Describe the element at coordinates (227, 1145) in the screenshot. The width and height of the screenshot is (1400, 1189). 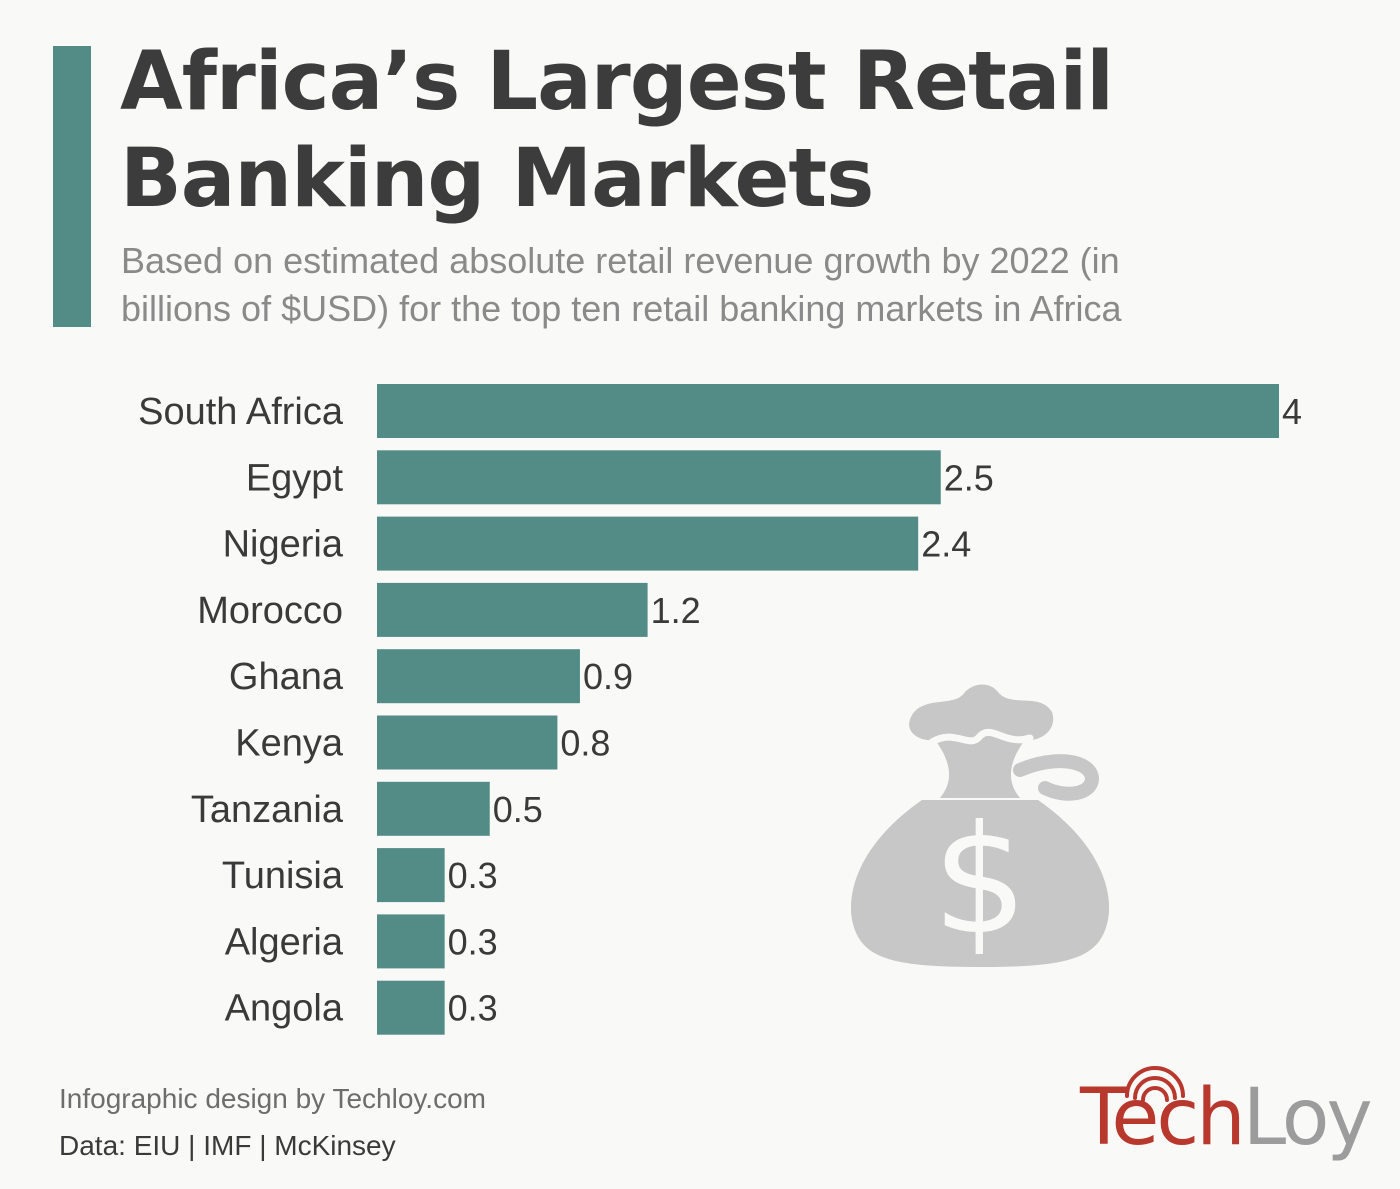
I see `source-text: Data: EIU | IMF | McKinsey` at that location.